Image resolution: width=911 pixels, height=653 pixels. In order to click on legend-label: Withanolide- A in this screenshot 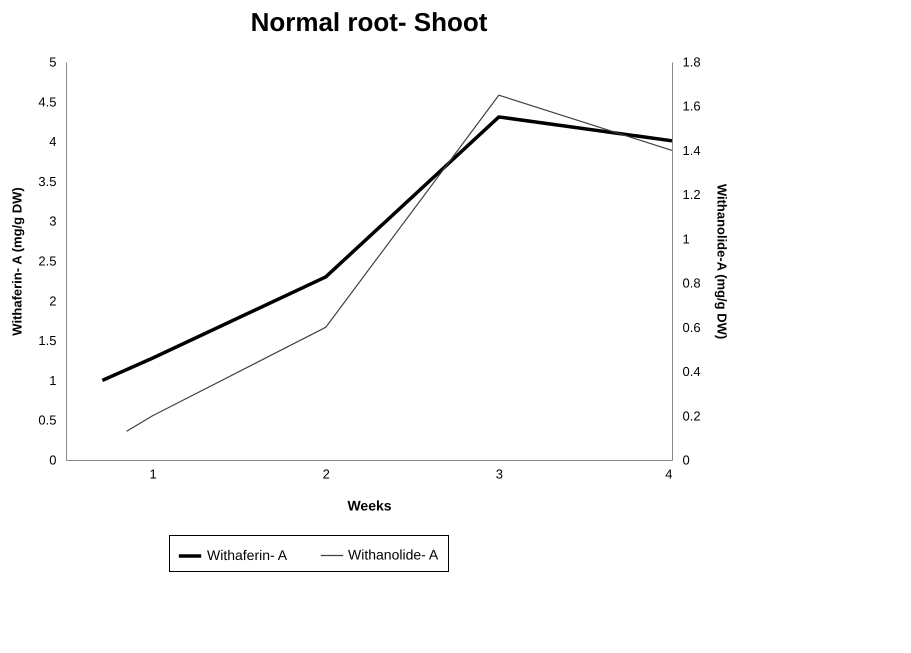, I will do `click(393, 554)`.